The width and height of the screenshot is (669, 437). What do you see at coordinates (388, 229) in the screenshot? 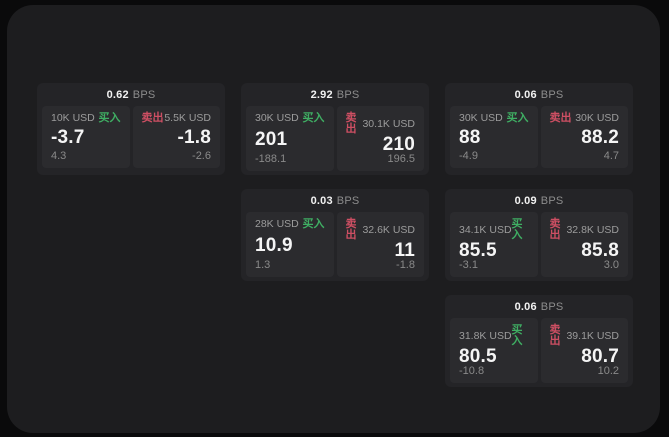
I see `sell-size: 32.6K USD` at bounding box center [388, 229].